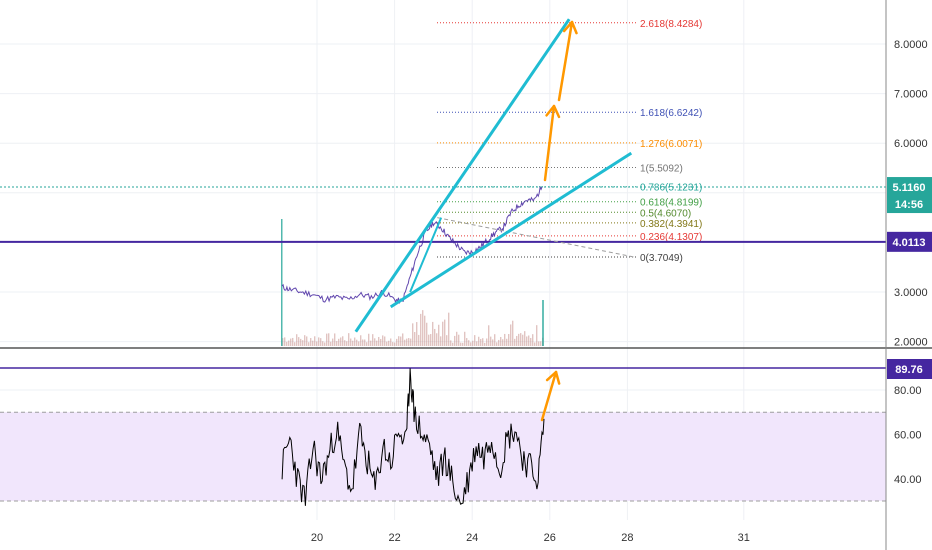  What do you see at coordinates (426, 255) in the screenshot?
I see `wedge-trend-line` at bounding box center [426, 255].